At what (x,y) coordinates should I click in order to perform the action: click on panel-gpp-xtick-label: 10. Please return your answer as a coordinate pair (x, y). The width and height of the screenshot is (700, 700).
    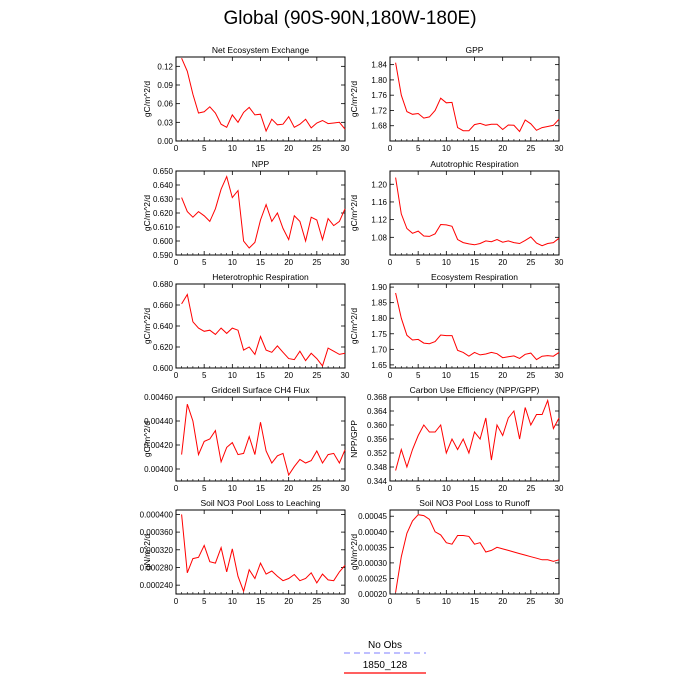
    Looking at the image, I should click on (446, 148).